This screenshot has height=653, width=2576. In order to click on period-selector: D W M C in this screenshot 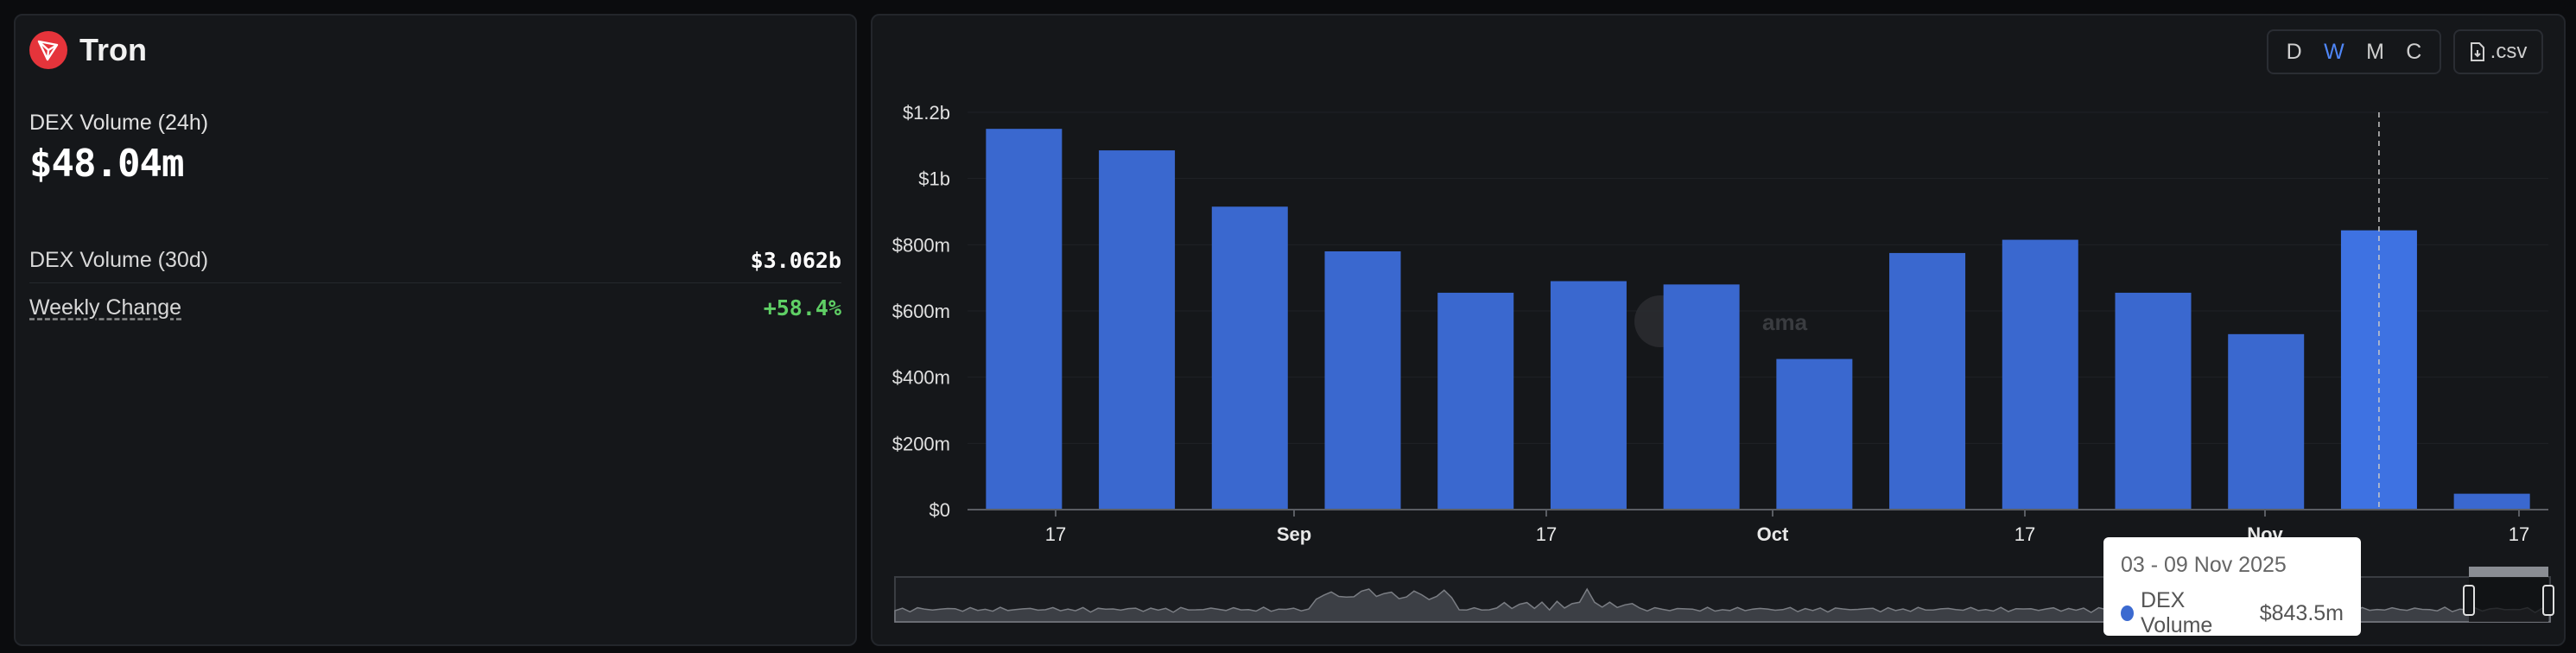, I will do `click(2354, 51)`.